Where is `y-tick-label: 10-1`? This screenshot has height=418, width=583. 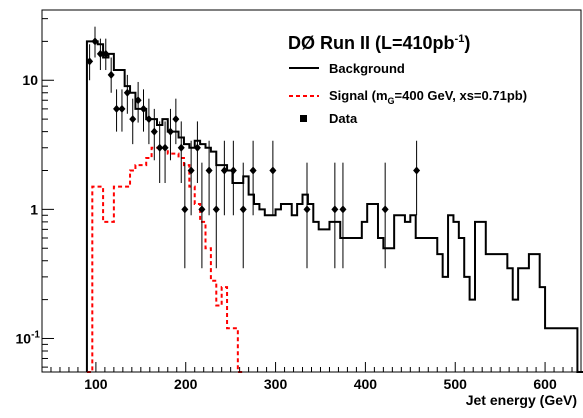 y-tick-label: 10-1 is located at coordinates (28, 337).